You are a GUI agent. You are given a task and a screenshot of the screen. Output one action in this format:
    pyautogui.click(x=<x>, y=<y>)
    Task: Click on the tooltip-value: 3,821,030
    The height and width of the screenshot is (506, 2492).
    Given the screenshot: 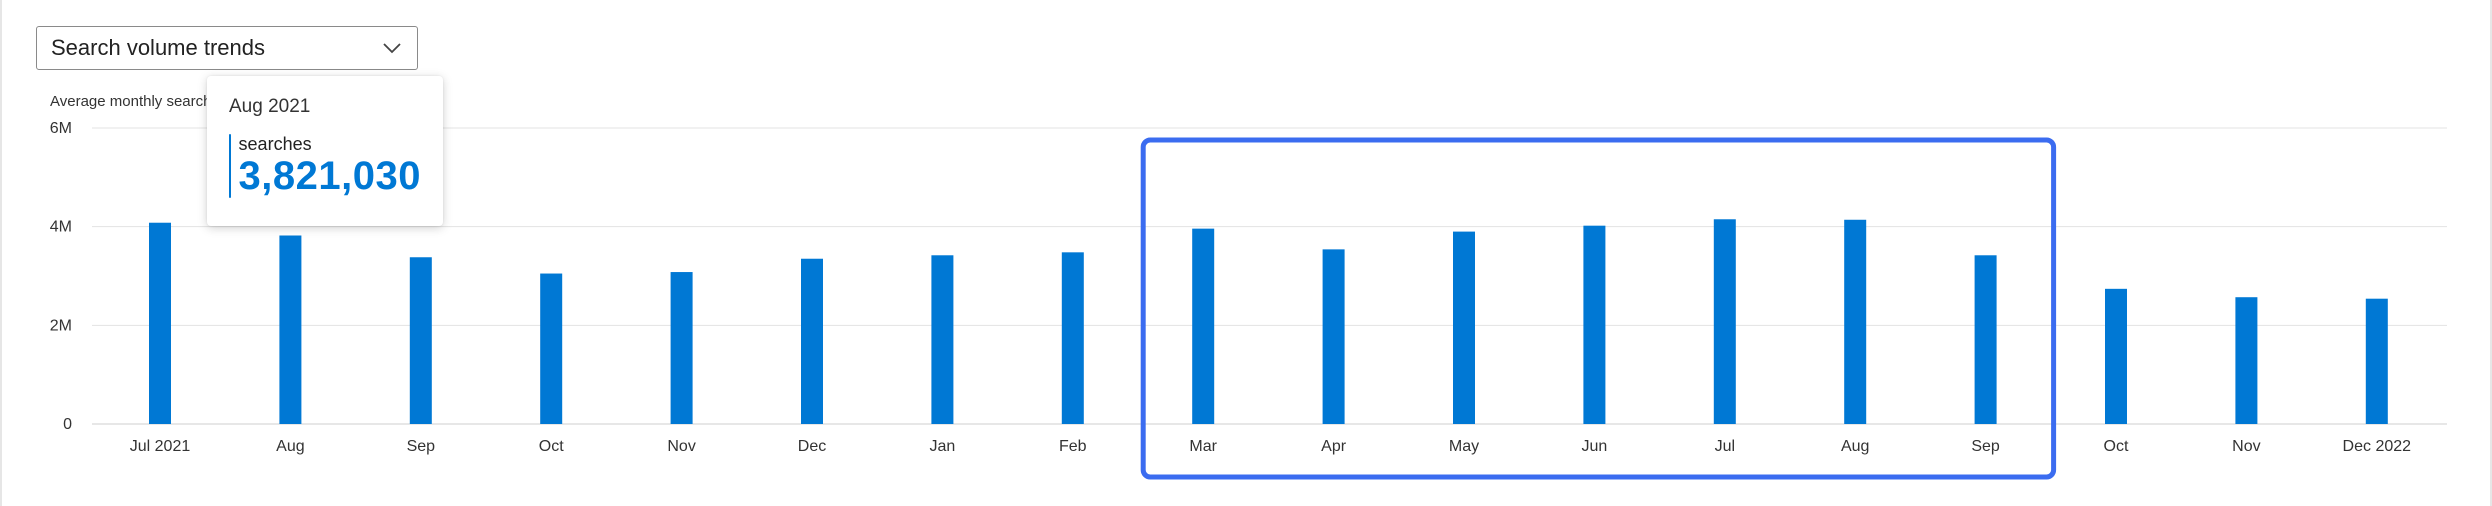 What is the action you would take?
    pyautogui.click(x=329, y=176)
    